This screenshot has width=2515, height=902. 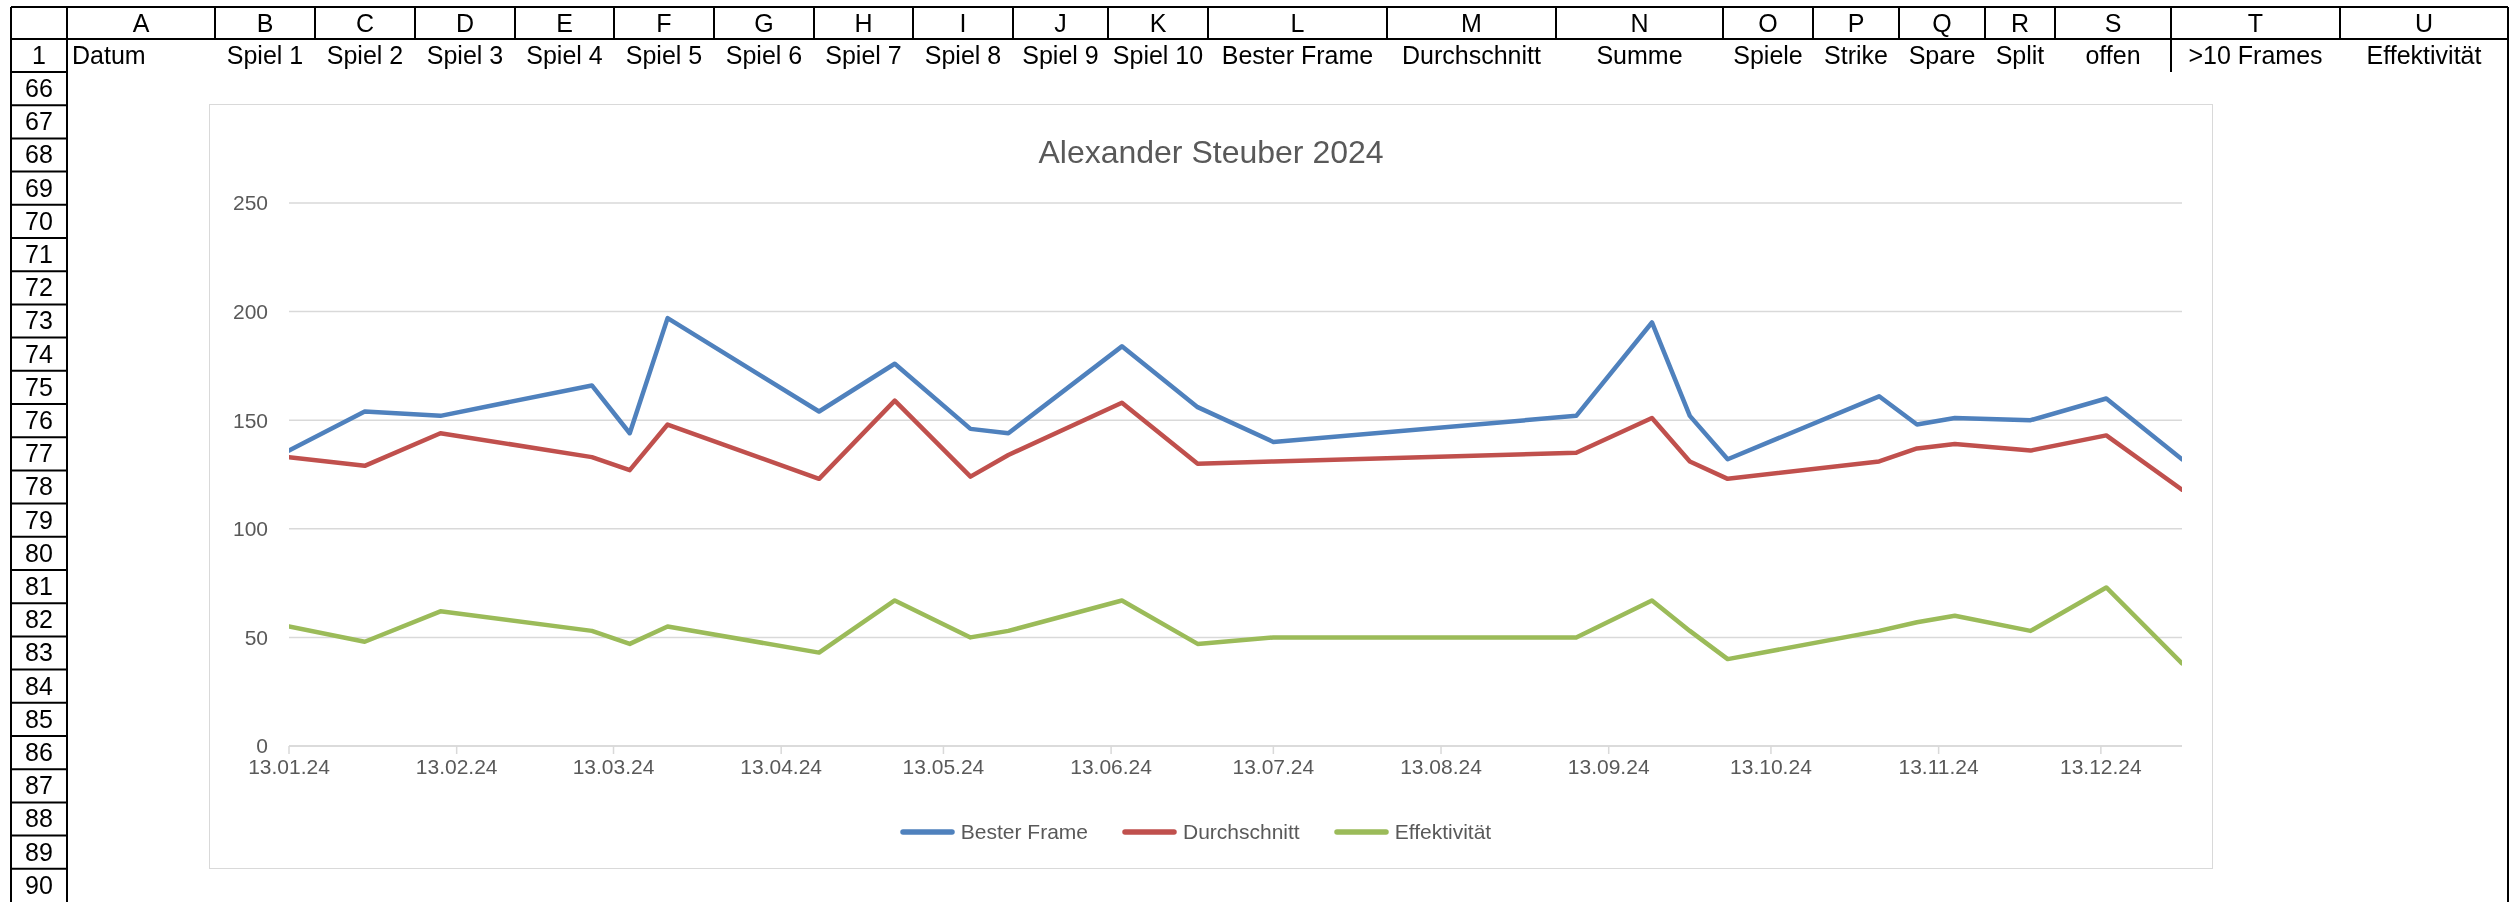 I want to click on text: 88, so click(x=39, y=818).